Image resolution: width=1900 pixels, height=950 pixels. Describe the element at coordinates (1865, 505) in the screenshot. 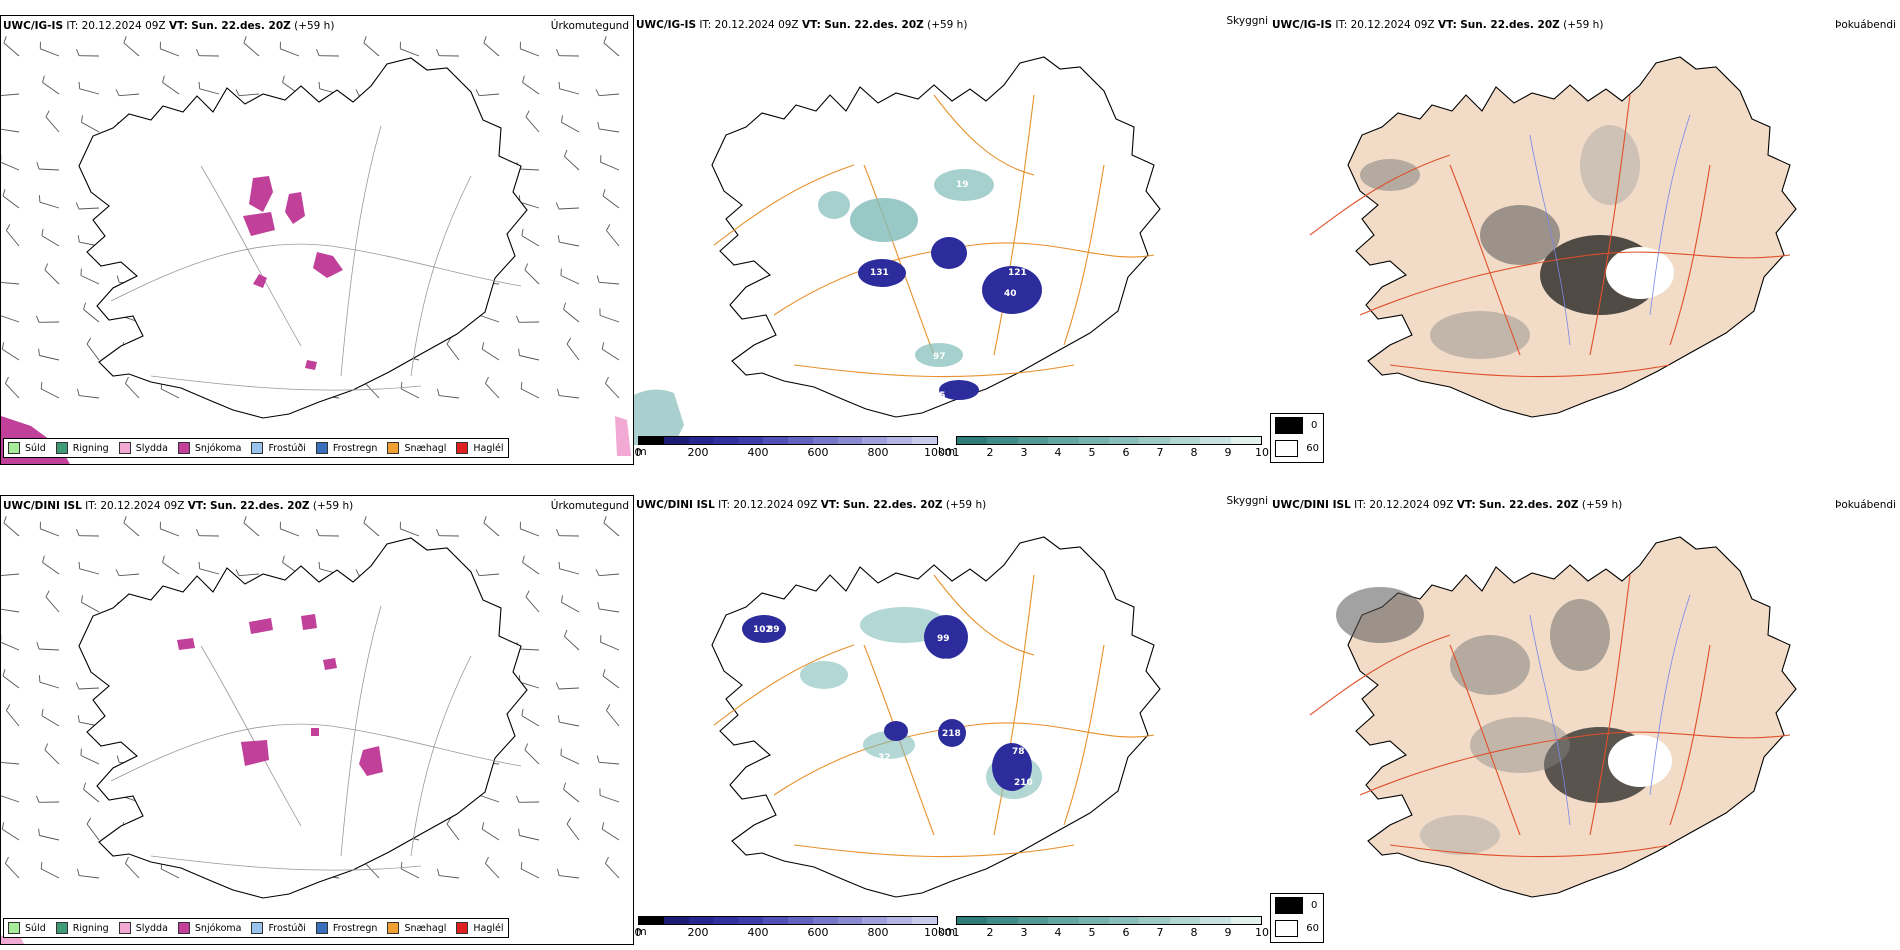

I see `cloud-title: Þokuábendi` at that location.